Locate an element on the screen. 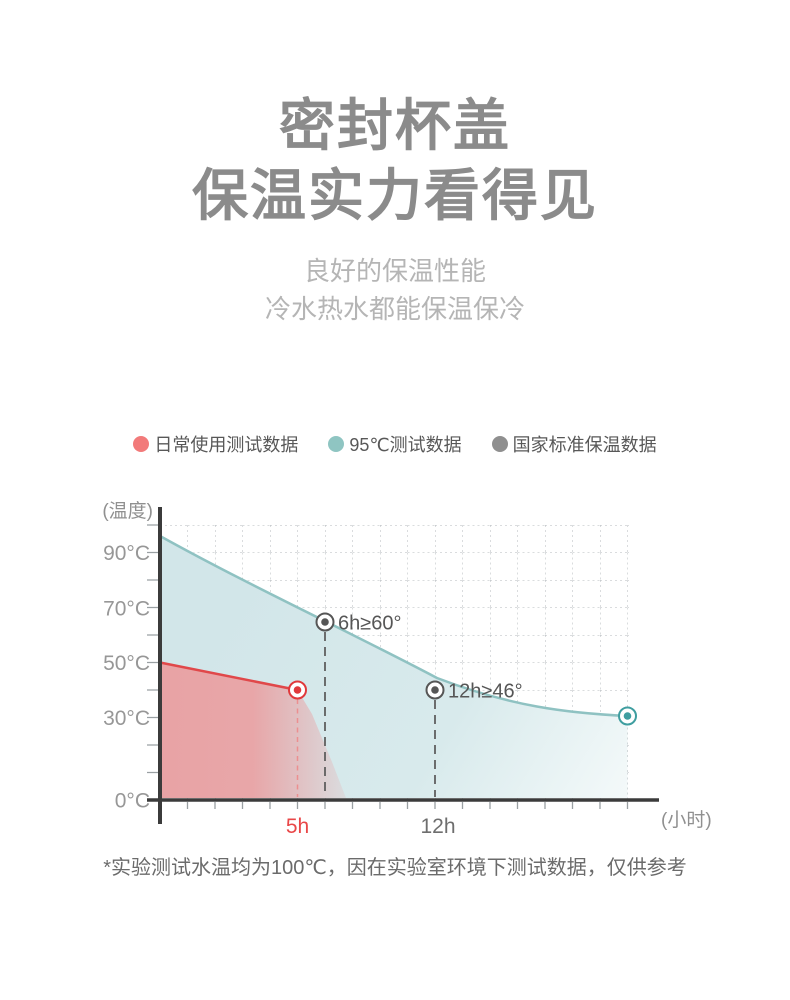  y-axis-title: (温度) is located at coordinates (127, 511).